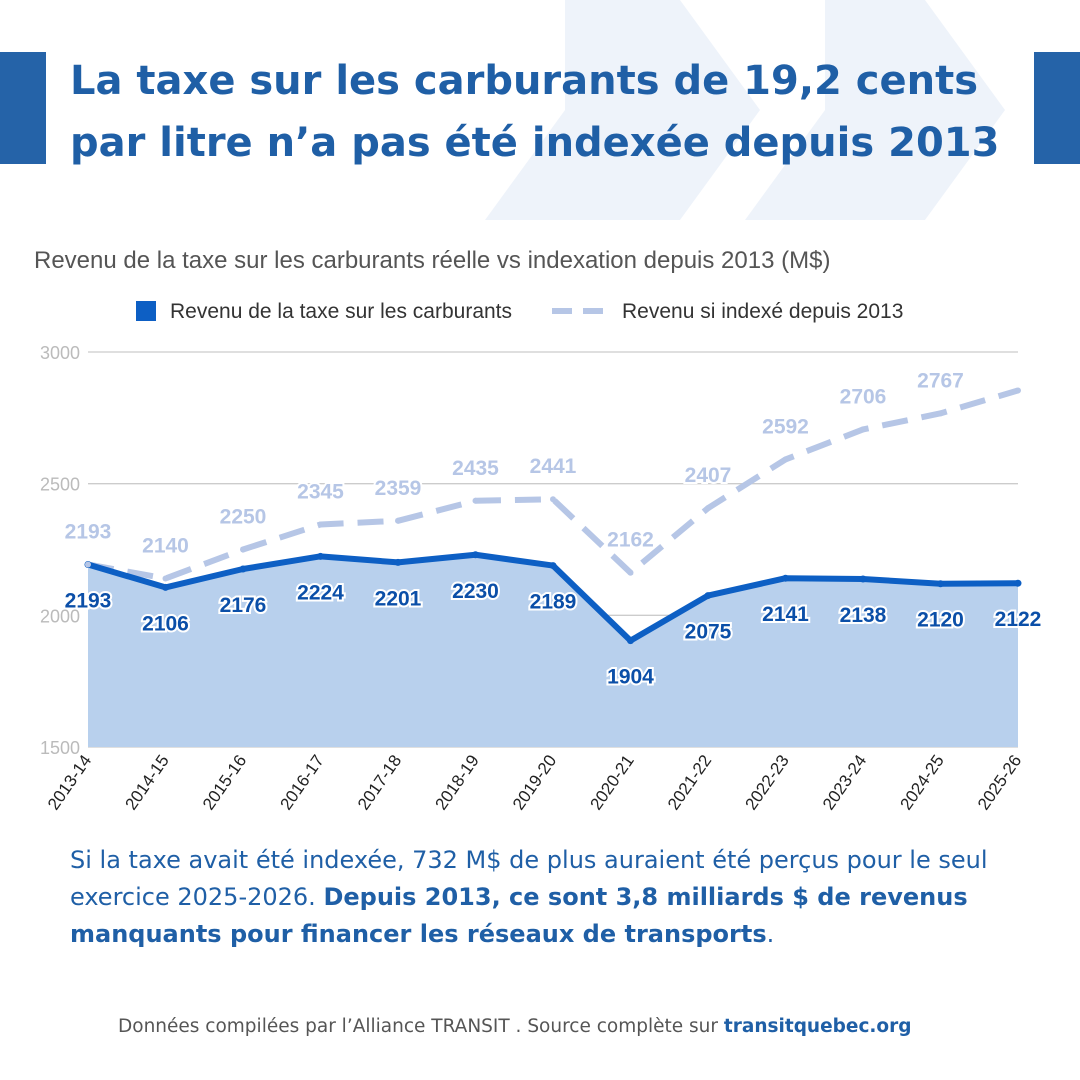  I want to click on actual-data-label: 2141, so click(785, 614).